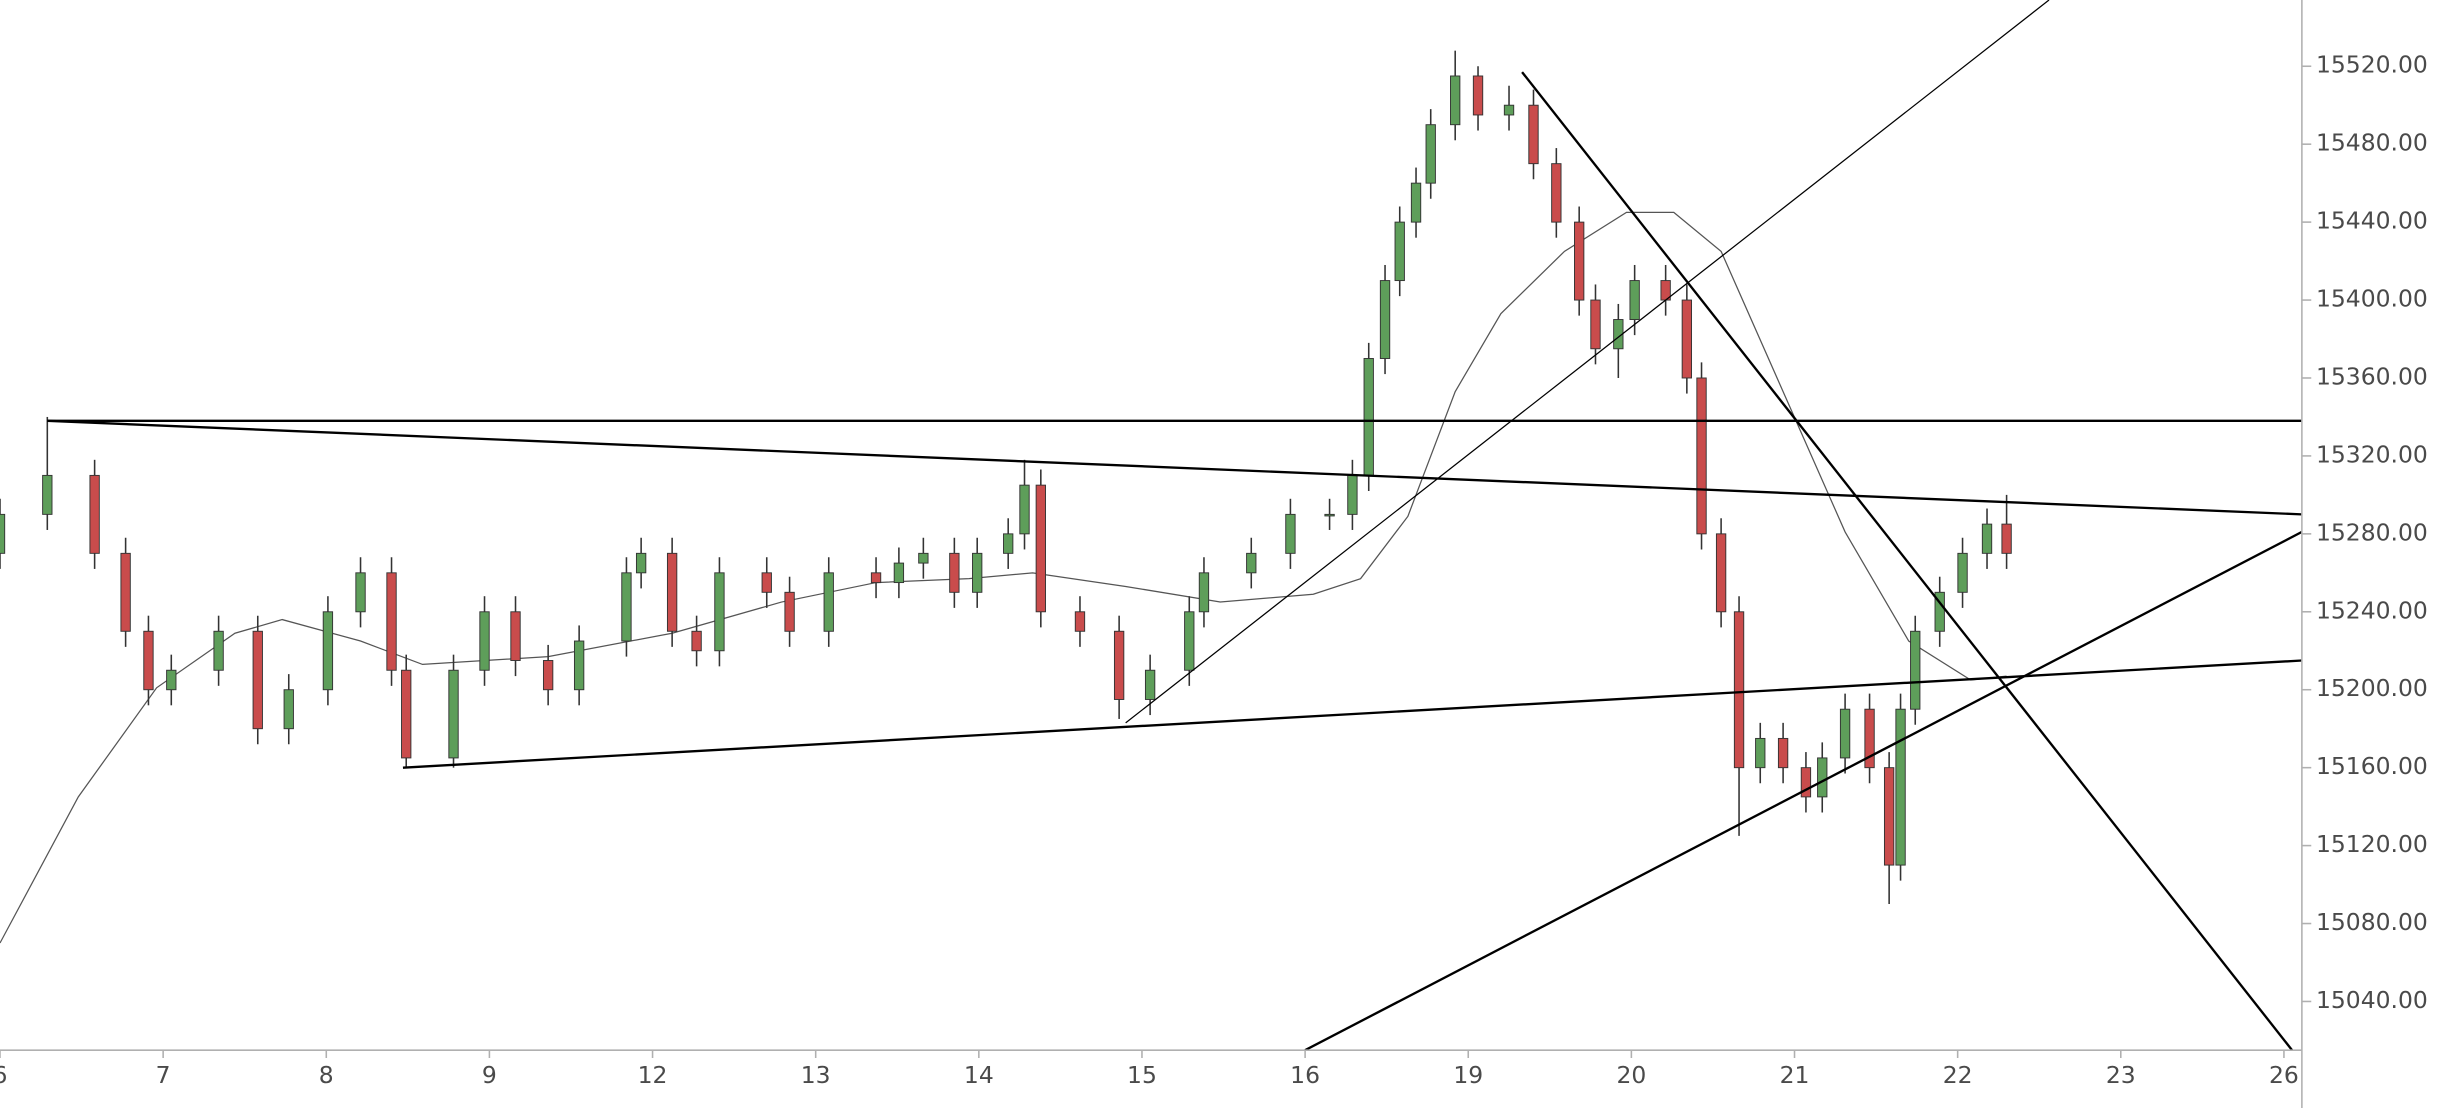 The width and height of the screenshot is (2452, 1108). I want to click on y-tick-label: 15480.00, so click(2372, 143).